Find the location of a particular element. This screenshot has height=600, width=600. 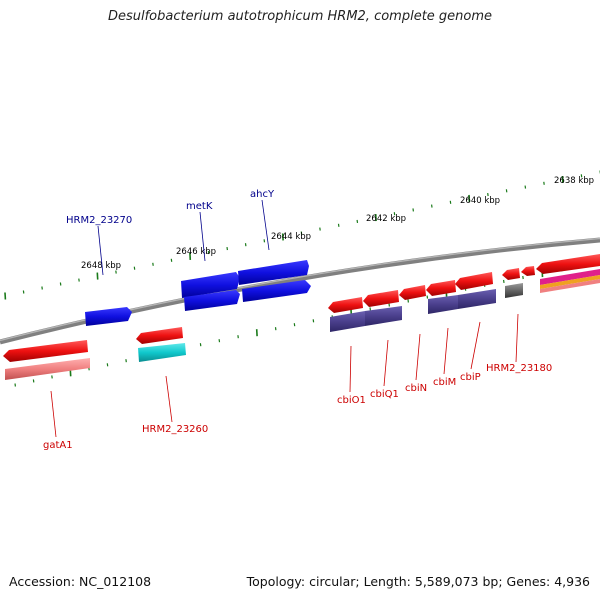

feature-band is located at coordinates (570, 281).